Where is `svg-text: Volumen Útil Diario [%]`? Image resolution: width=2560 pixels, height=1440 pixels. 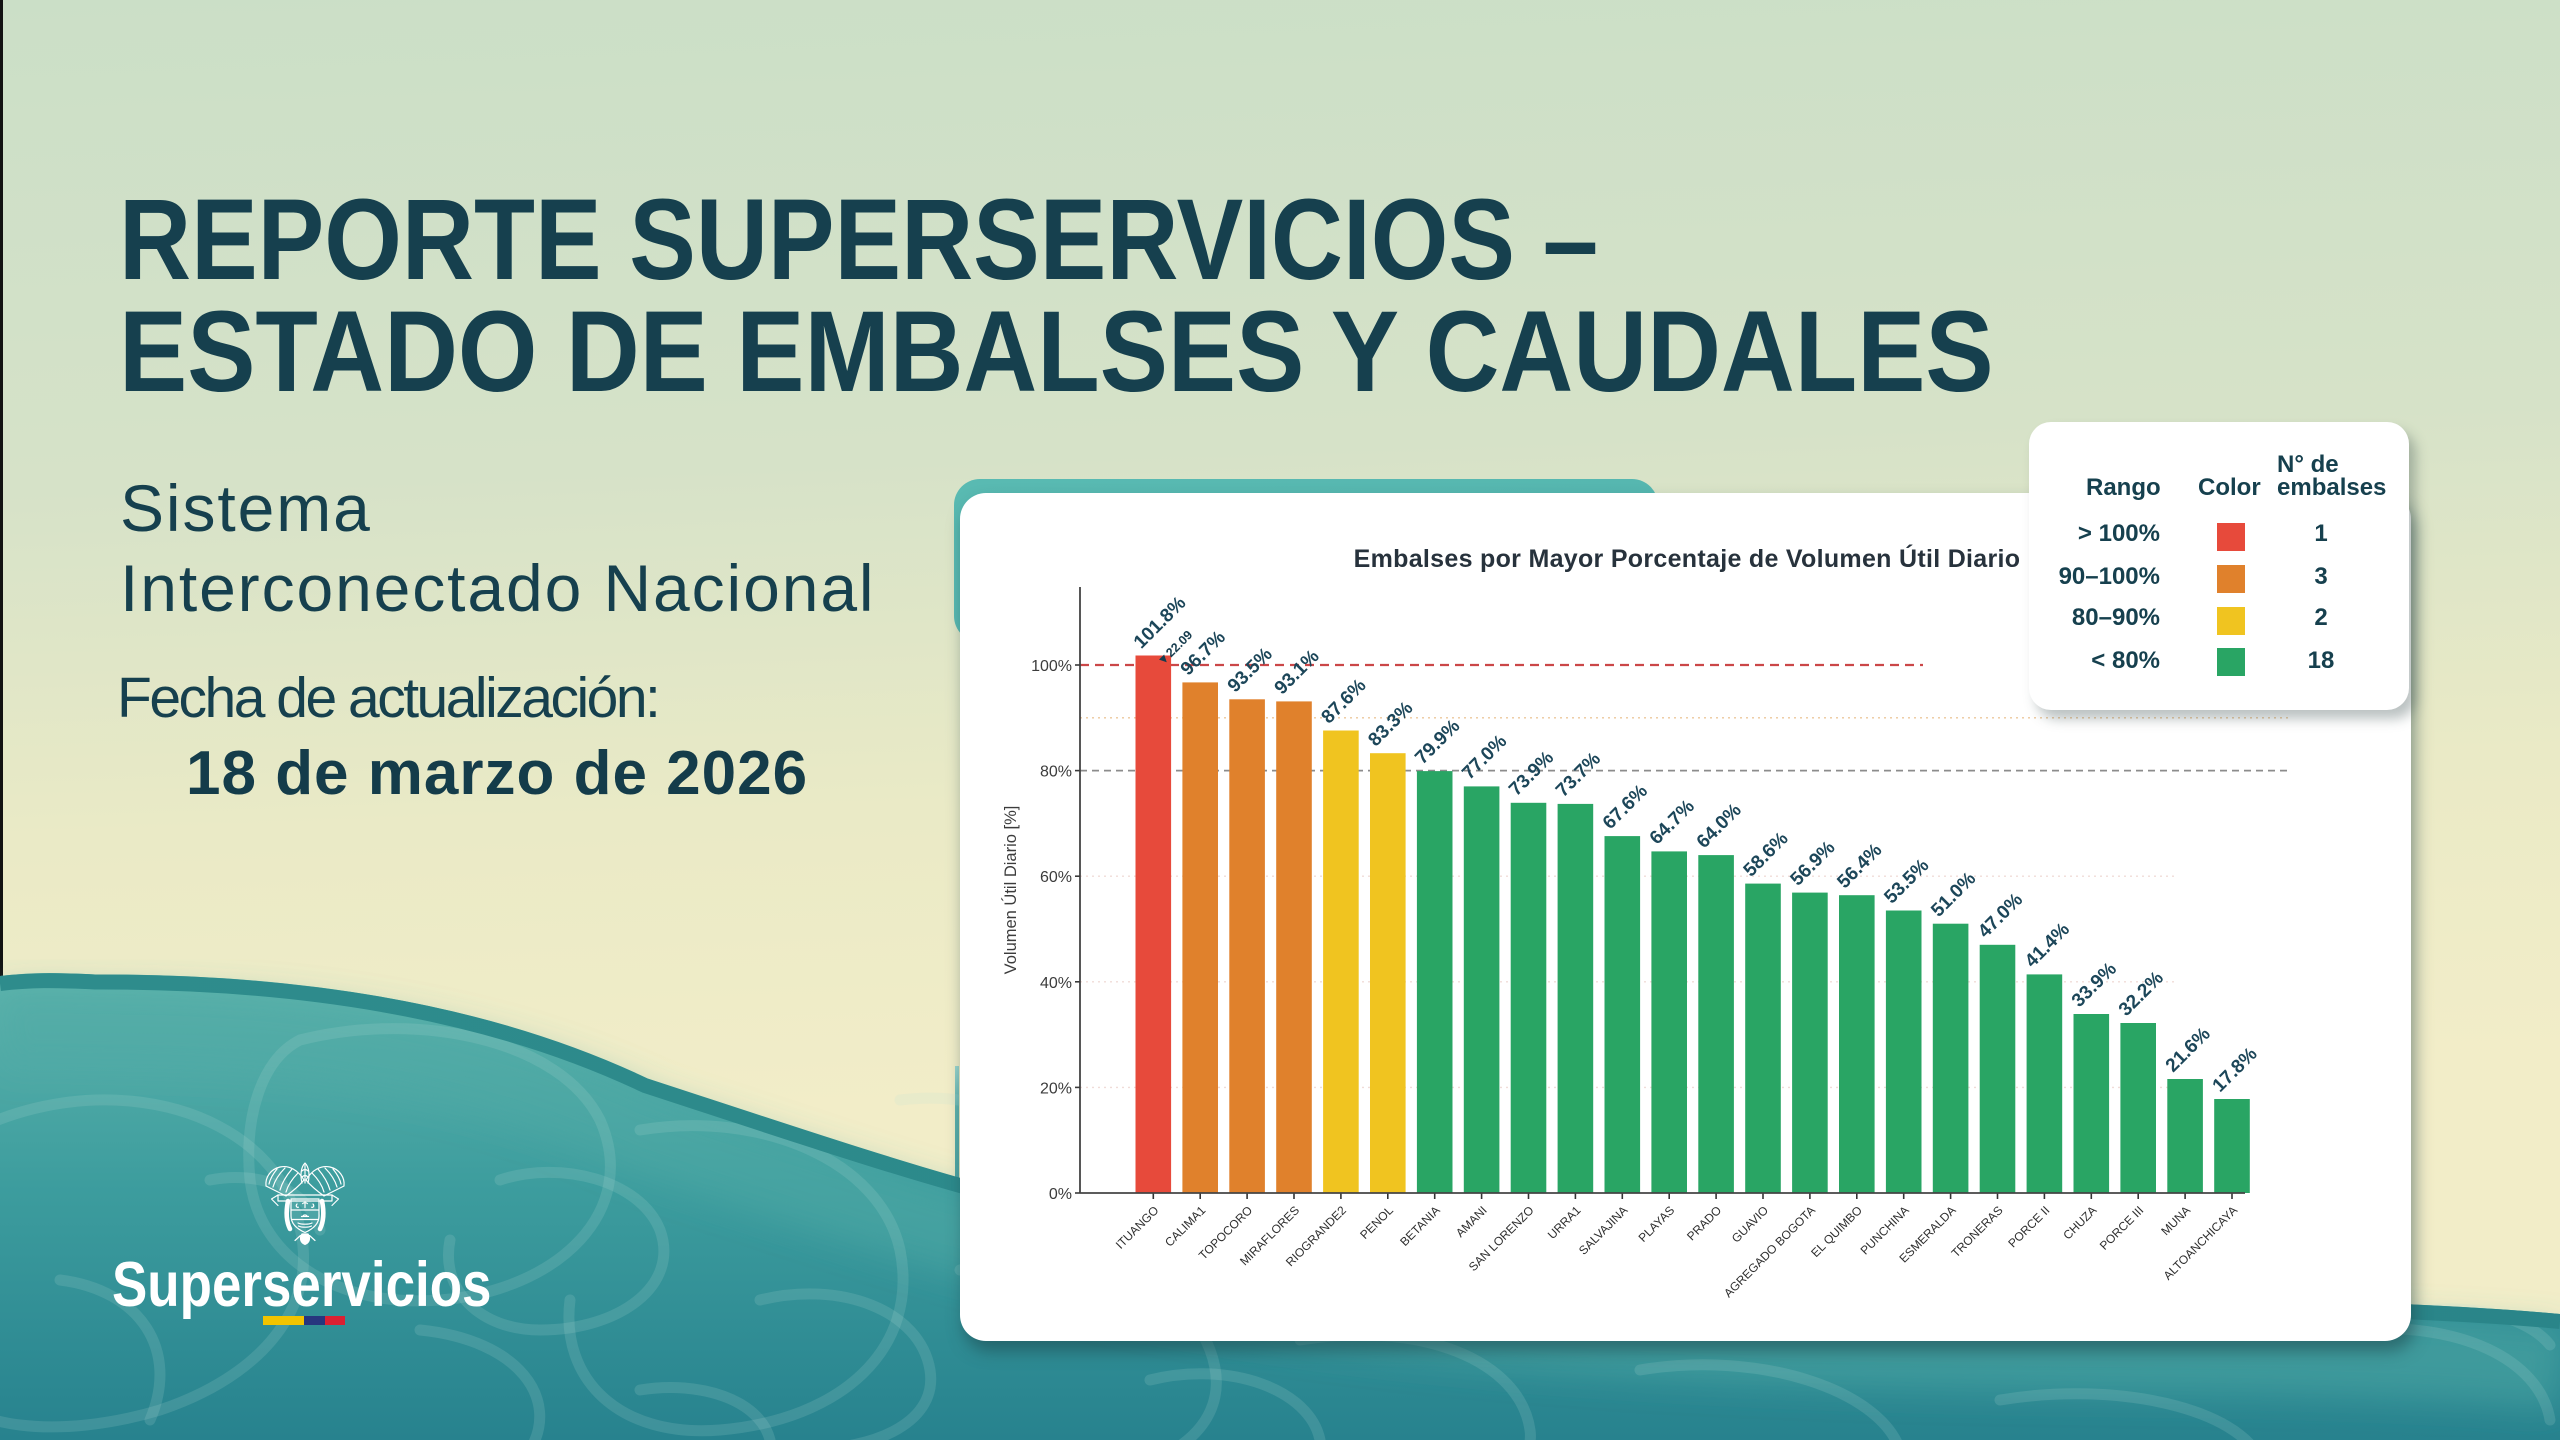
svg-text: Volumen Útil Diario [%] is located at coordinates (1010, 890).